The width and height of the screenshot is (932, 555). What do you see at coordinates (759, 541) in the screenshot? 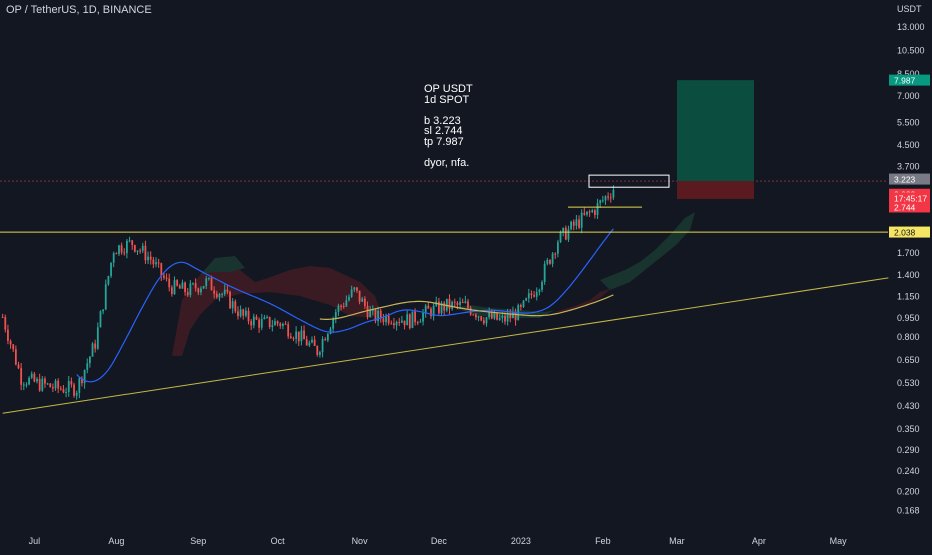
I see `x-tick-label: Apr` at bounding box center [759, 541].